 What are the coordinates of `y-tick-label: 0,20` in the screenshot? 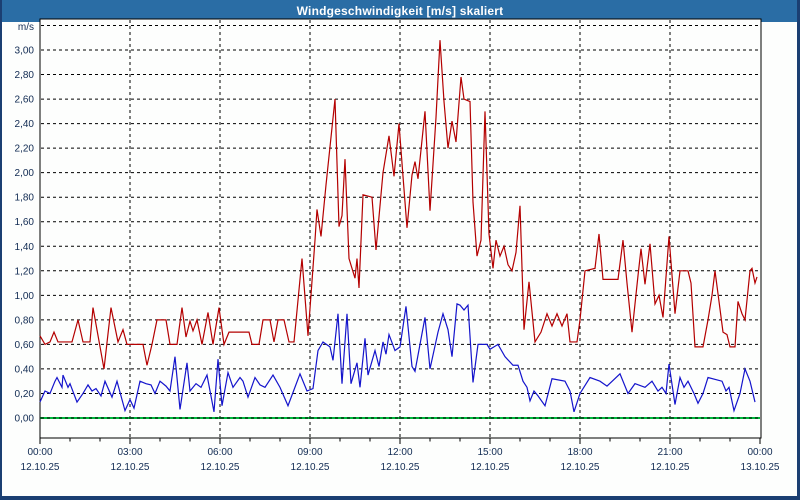 It's located at (25, 394).